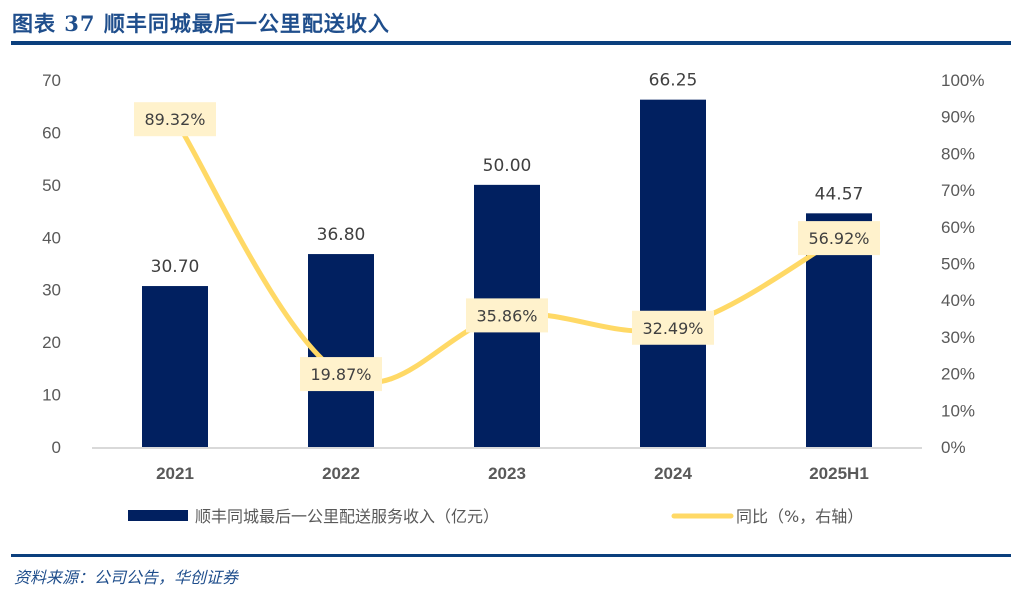  What do you see at coordinates (341, 473) in the screenshot?
I see `x-axis-tick-label: 2022` at bounding box center [341, 473].